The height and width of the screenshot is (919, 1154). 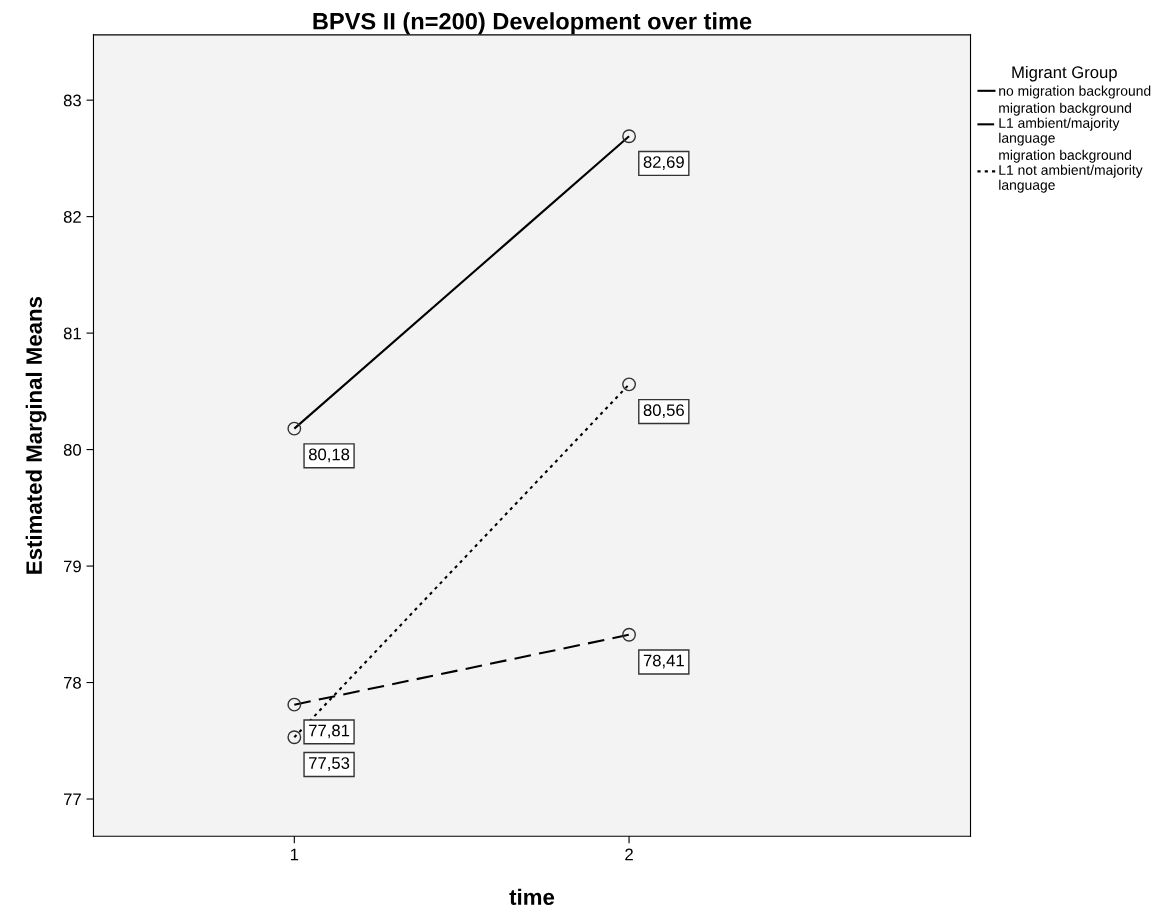 I want to click on data-label: 80,56, so click(x=663, y=411).